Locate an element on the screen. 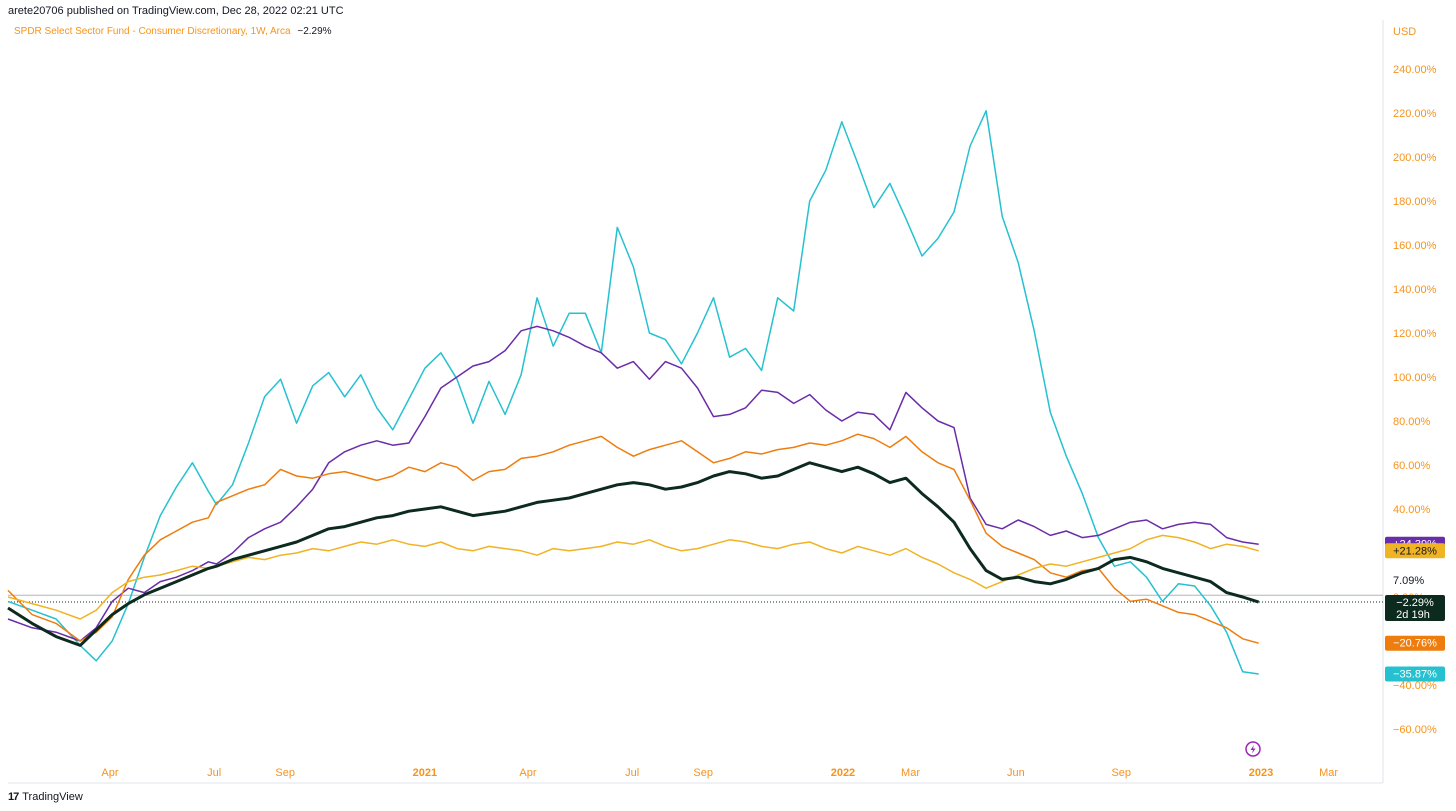 The height and width of the screenshot is (811, 1456). reference-line-label: 7.09% is located at coordinates (1408, 581).